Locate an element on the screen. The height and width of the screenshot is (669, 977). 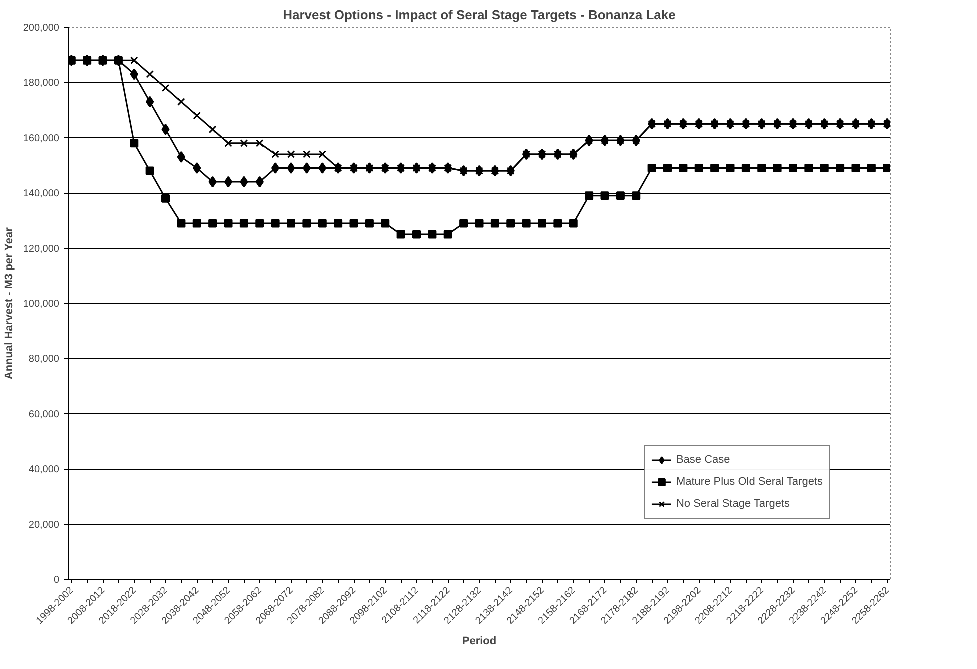
y-axis-title: Annual Harvest - M3 per Year is located at coordinates (9, 303).